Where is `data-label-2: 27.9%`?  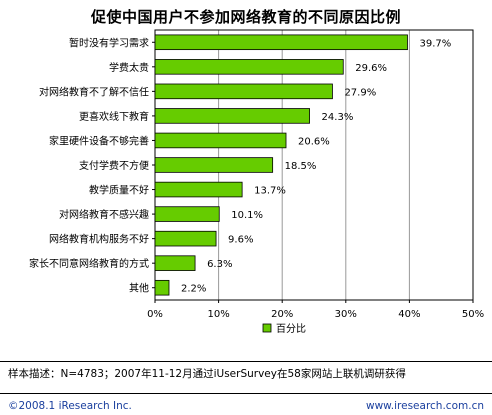
data-label-2: 27.9% is located at coordinates (360, 92).